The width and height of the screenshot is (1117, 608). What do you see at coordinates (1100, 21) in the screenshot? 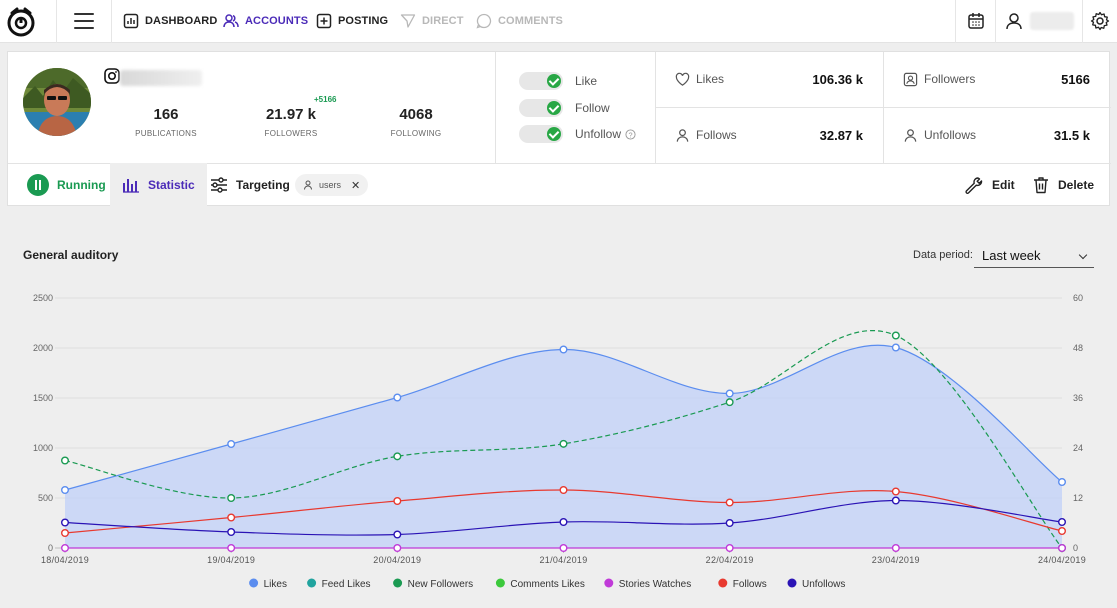
I see `settings-gear-icon` at bounding box center [1100, 21].